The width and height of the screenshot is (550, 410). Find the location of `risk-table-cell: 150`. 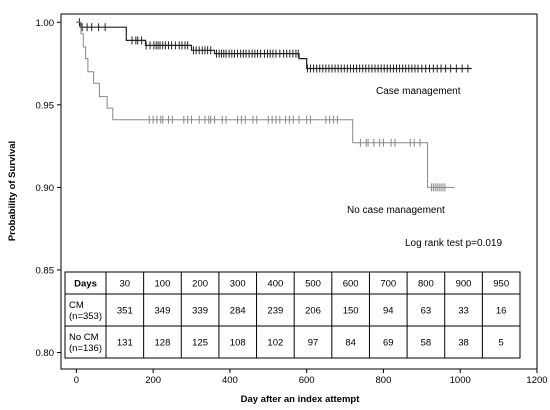

risk-table-cell: 150 is located at coordinates (351, 311).